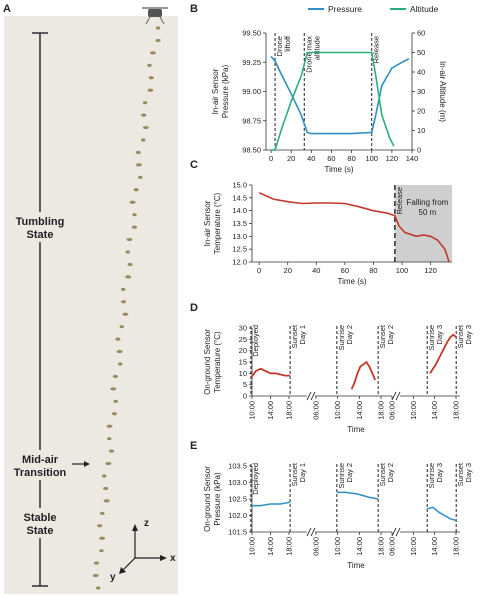 This screenshot has width=480, height=597. Describe the element at coordinates (308, 54) in the screenshot. I see `event-label: Drone max` at that location.